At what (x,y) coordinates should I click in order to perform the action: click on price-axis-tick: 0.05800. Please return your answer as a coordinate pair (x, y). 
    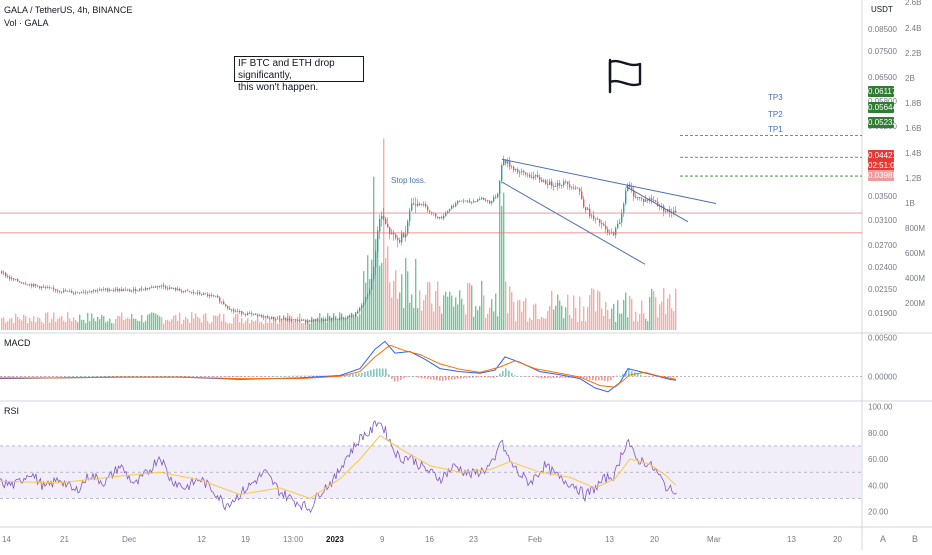
    Looking at the image, I should click on (882, 101).